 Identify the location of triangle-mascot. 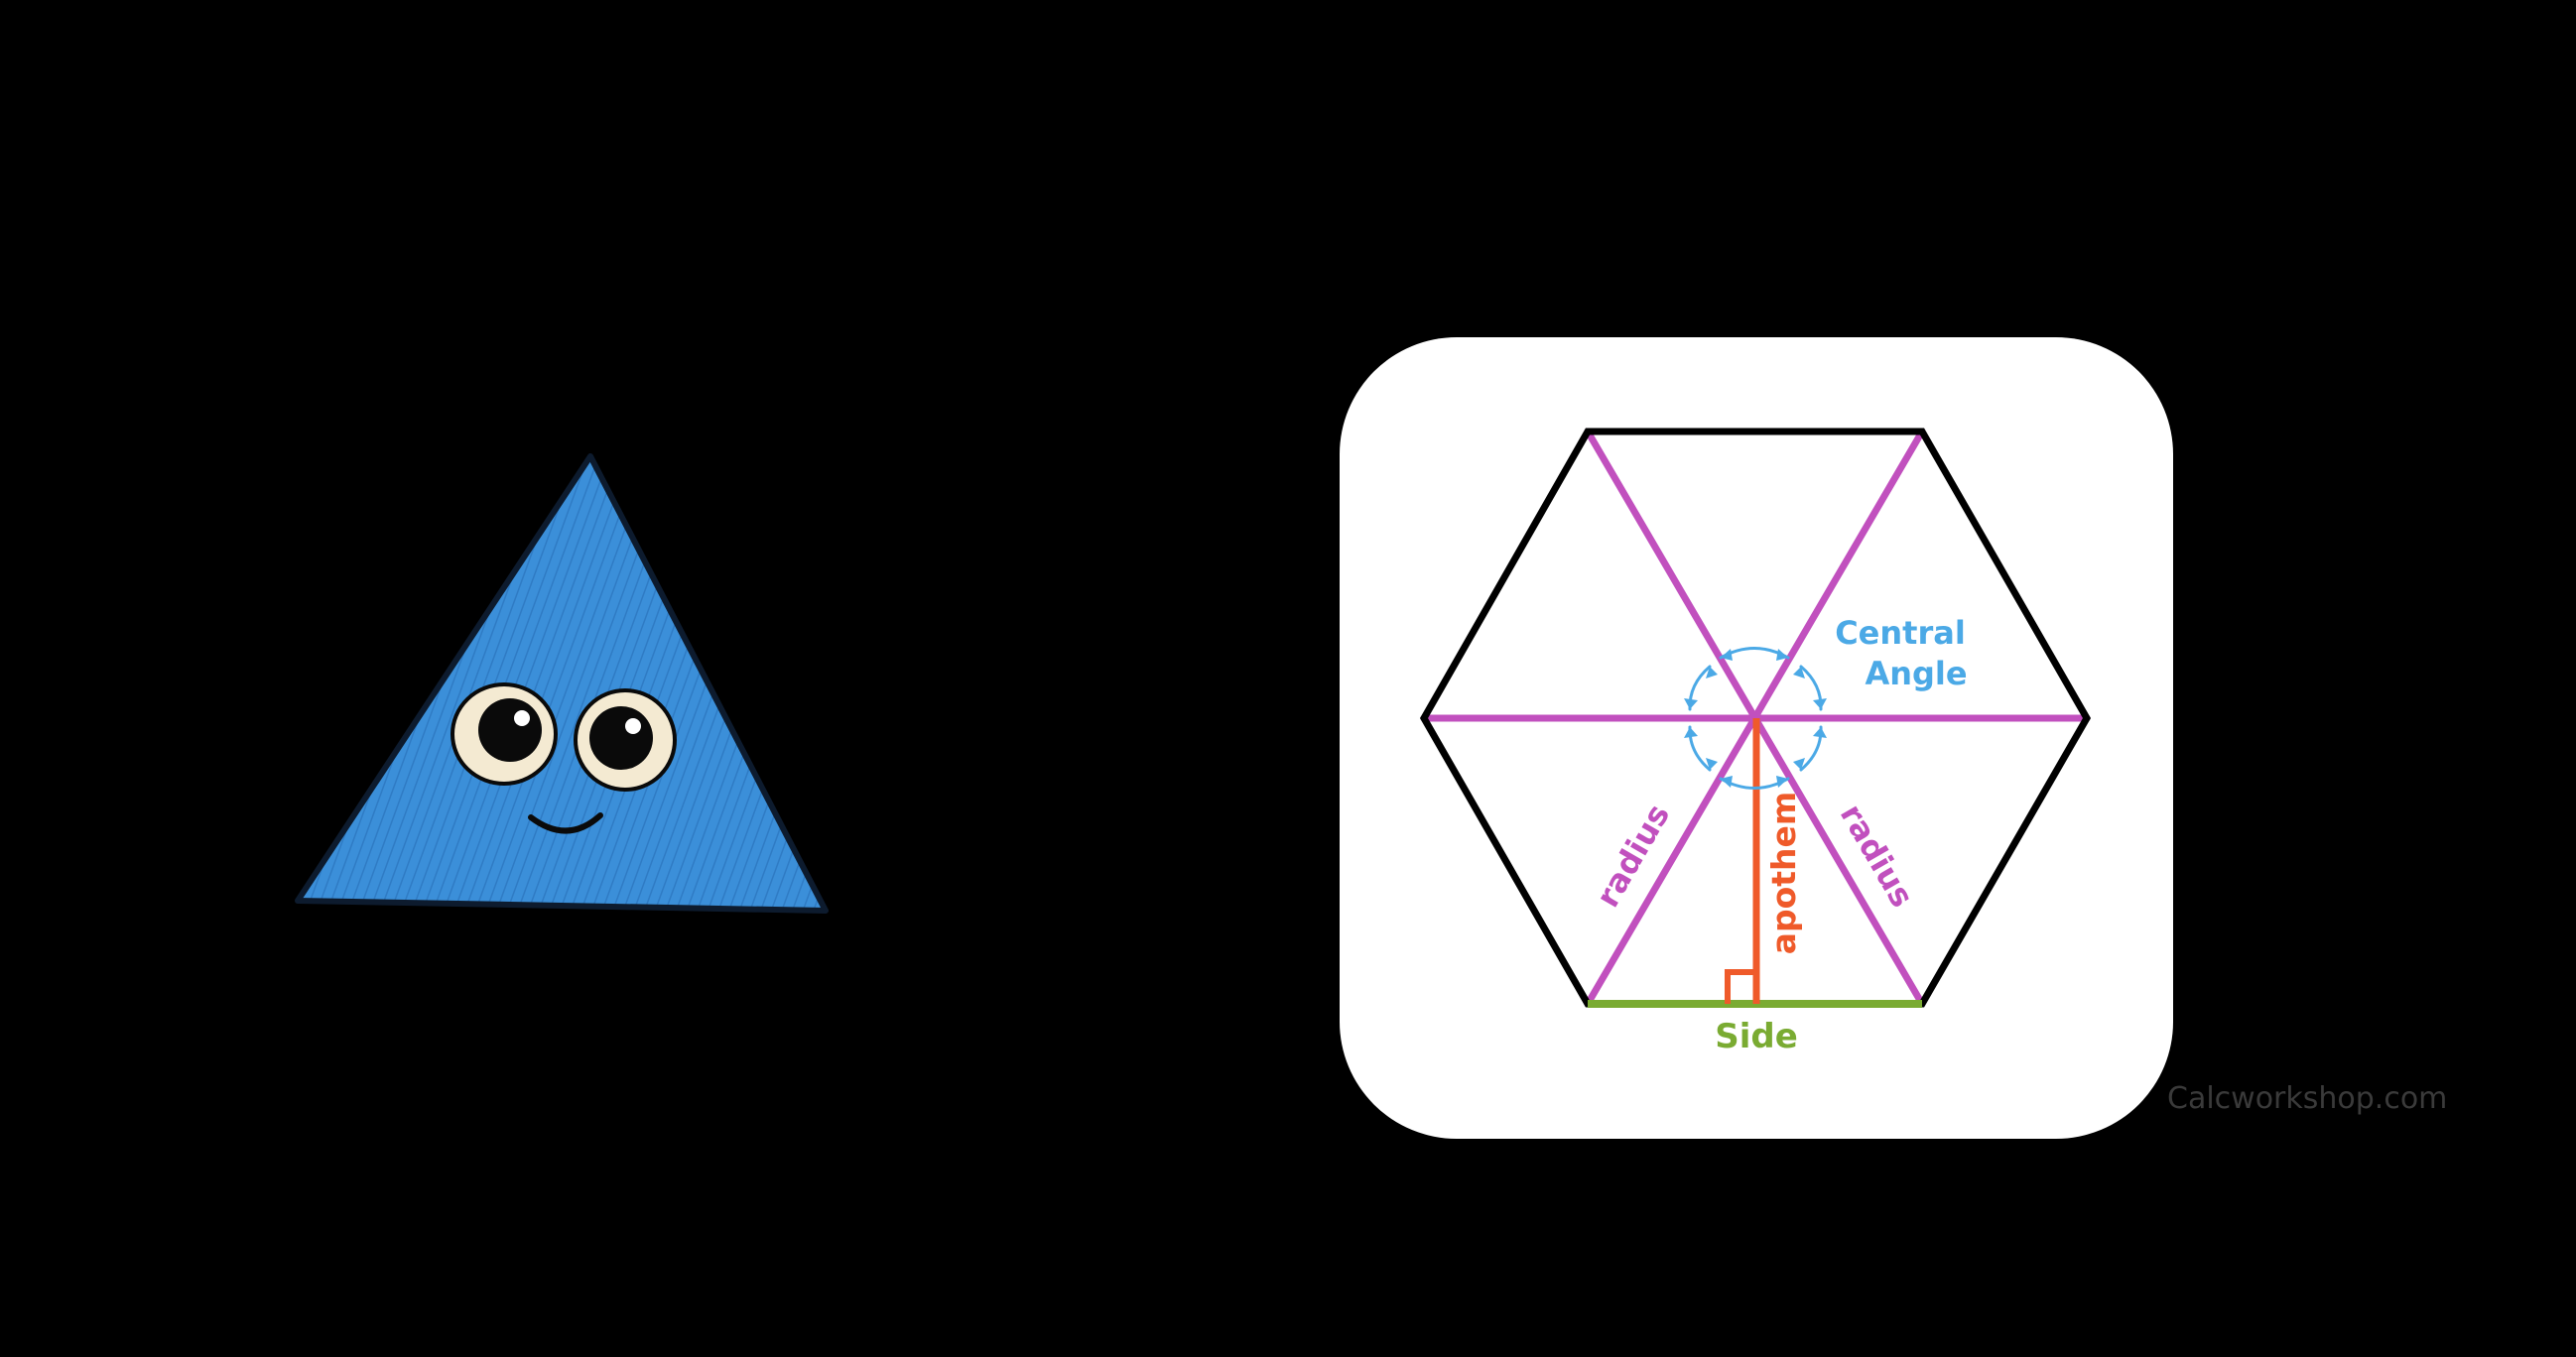
(562, 683).